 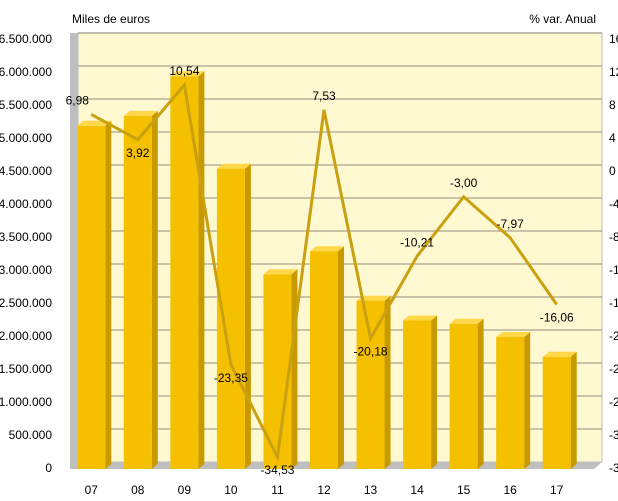 What do you see at coordinates (277, 490) in the screenshot?
I see `x-tick-label: 11` at bounding box center [277, 490].